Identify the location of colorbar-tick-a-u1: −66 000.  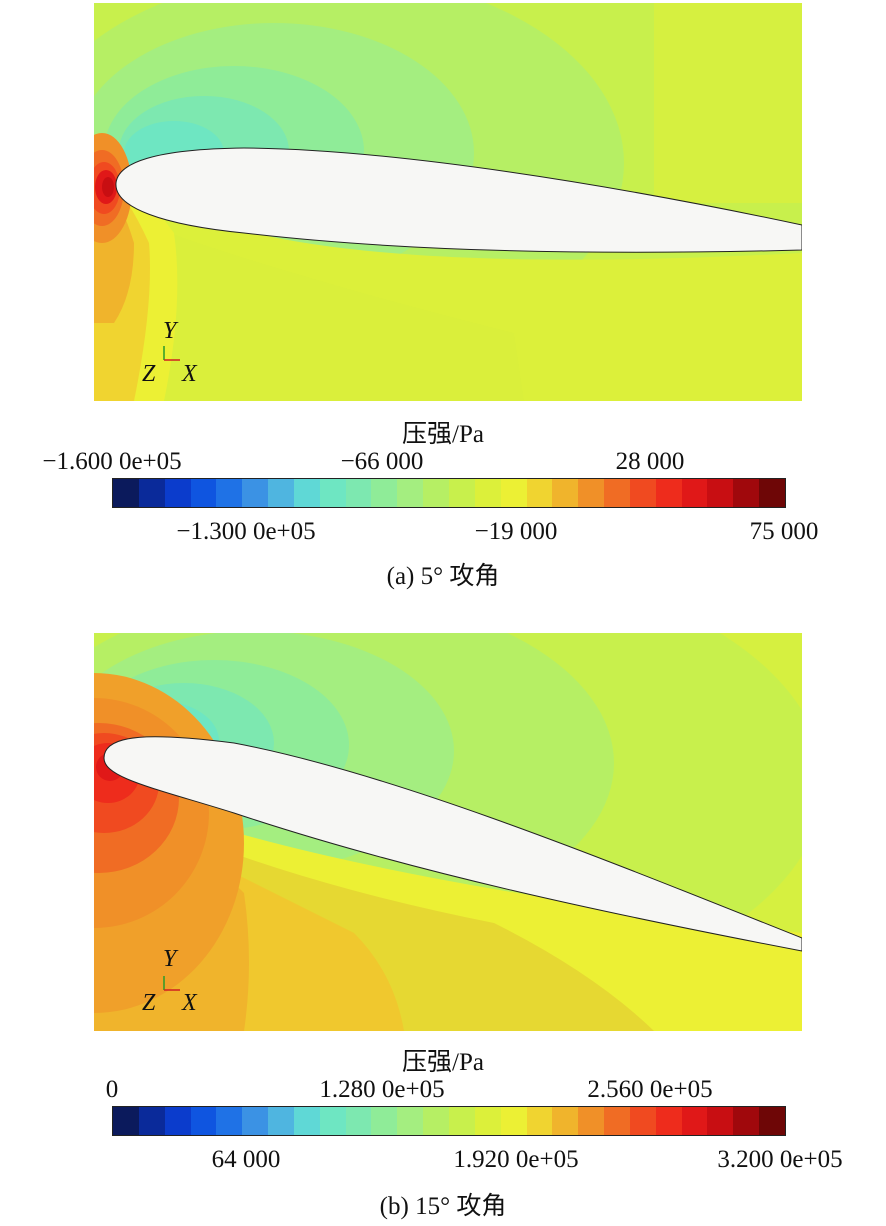
(382, 461).